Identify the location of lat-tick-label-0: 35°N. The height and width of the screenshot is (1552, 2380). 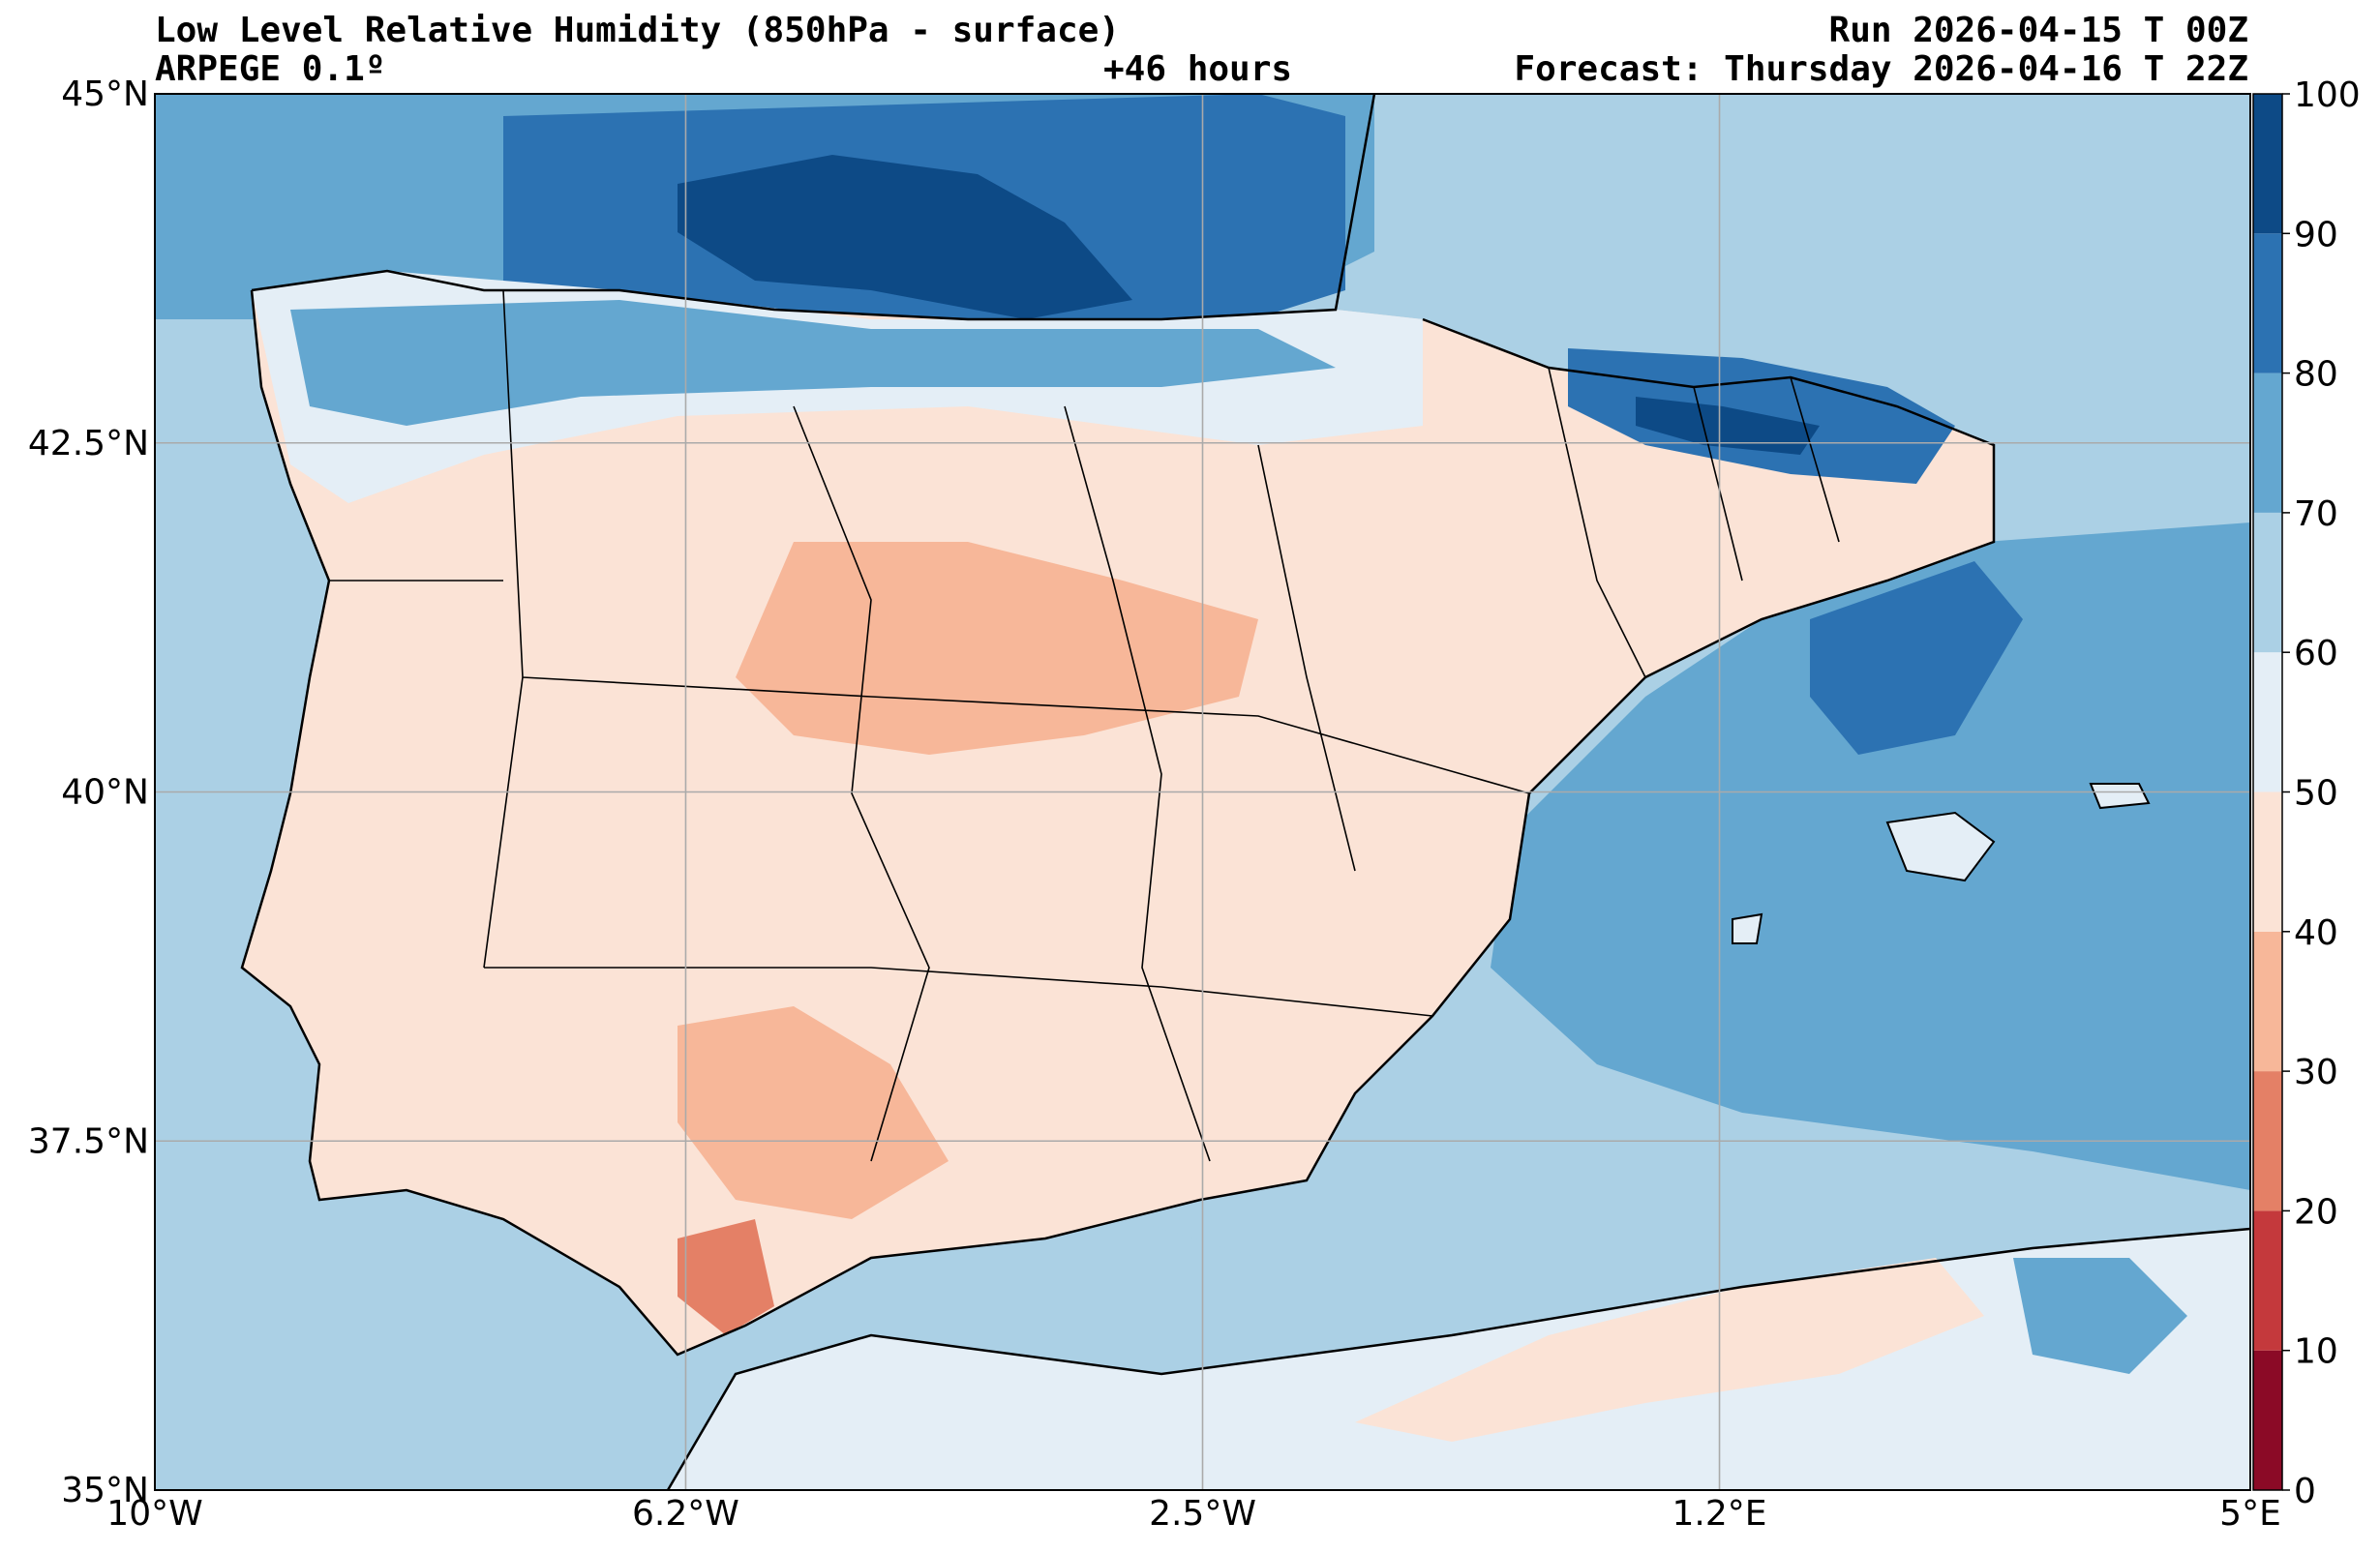
(105, 1491).